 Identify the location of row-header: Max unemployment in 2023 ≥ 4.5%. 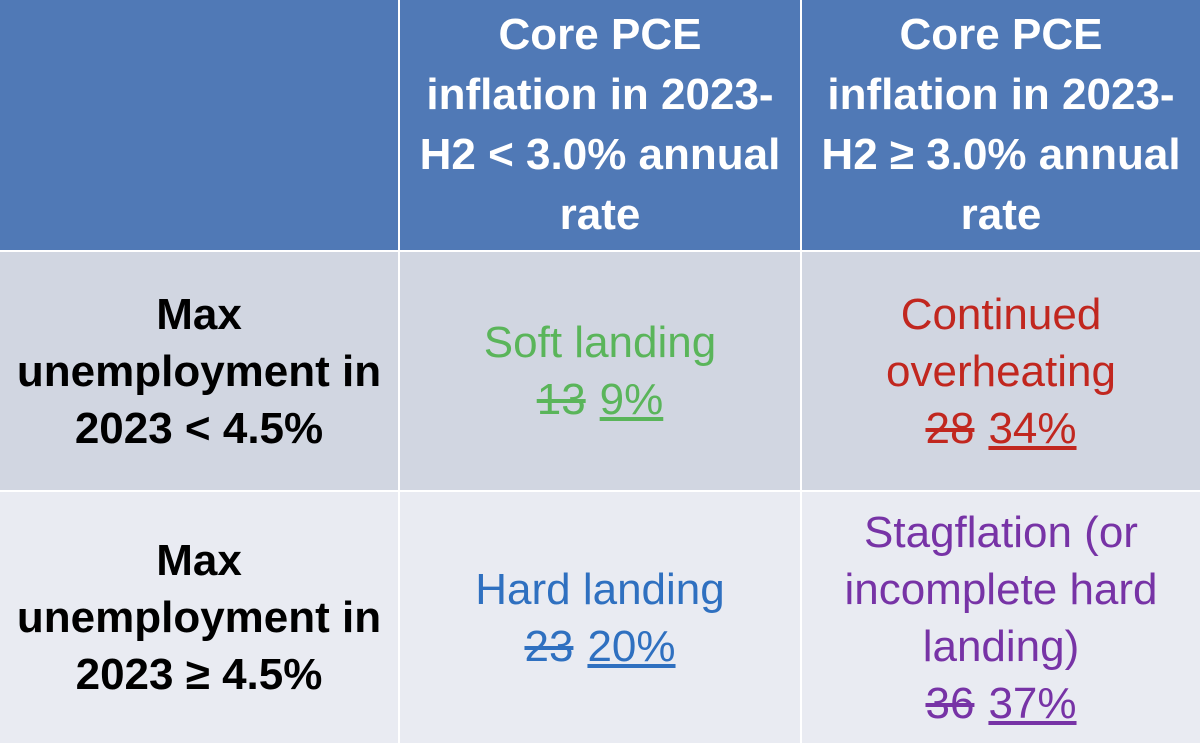
(199, 617).